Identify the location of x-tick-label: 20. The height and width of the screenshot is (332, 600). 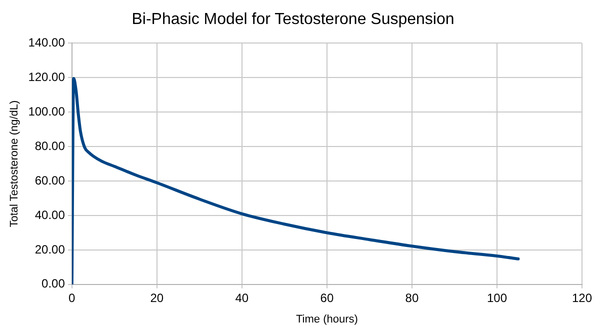
(157, 297).